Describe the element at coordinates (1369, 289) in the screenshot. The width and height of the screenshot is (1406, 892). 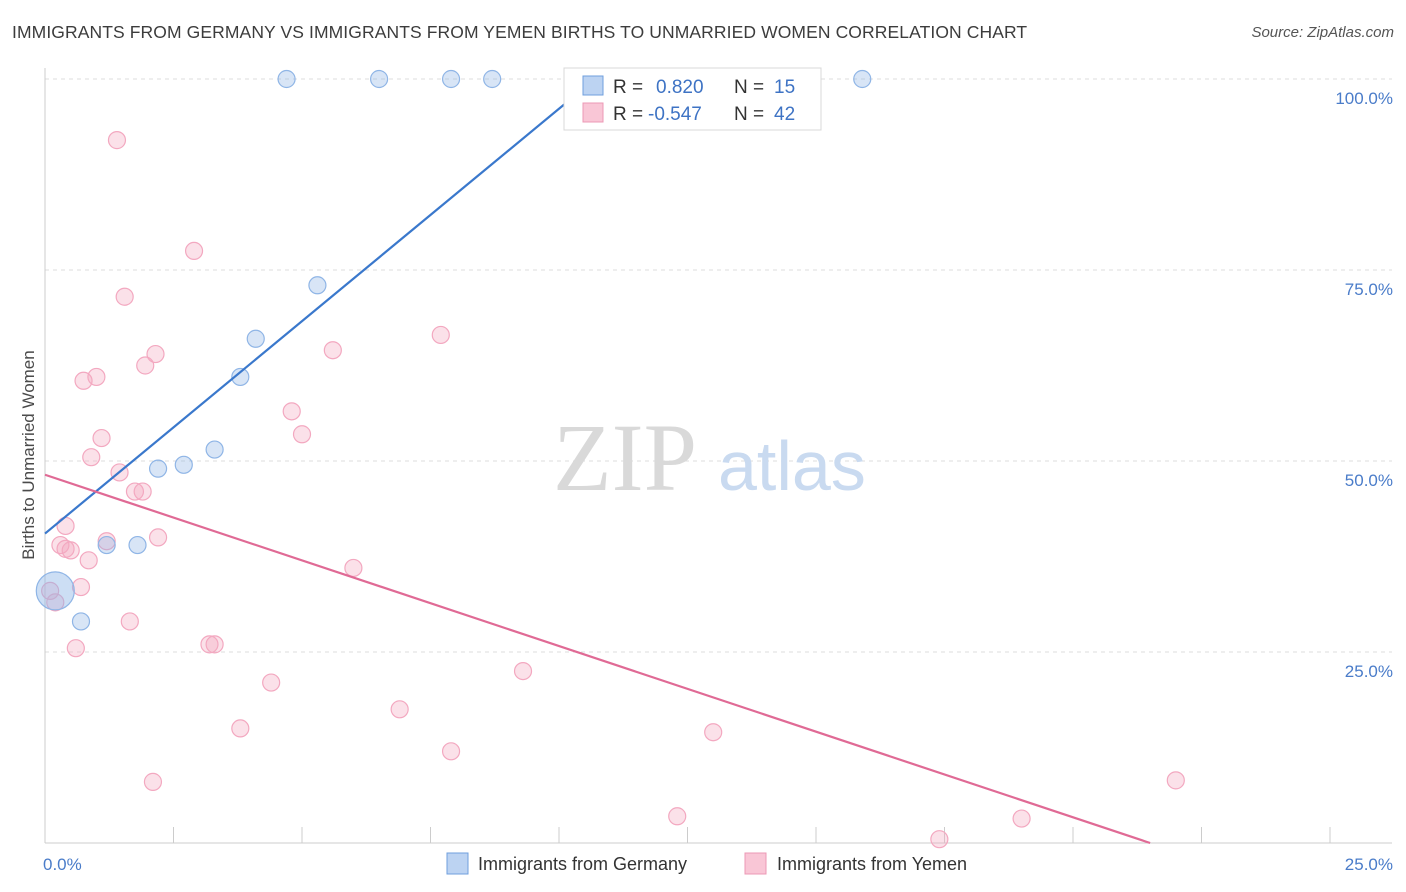
I see `y-tick-label: 75.0%` at that location.